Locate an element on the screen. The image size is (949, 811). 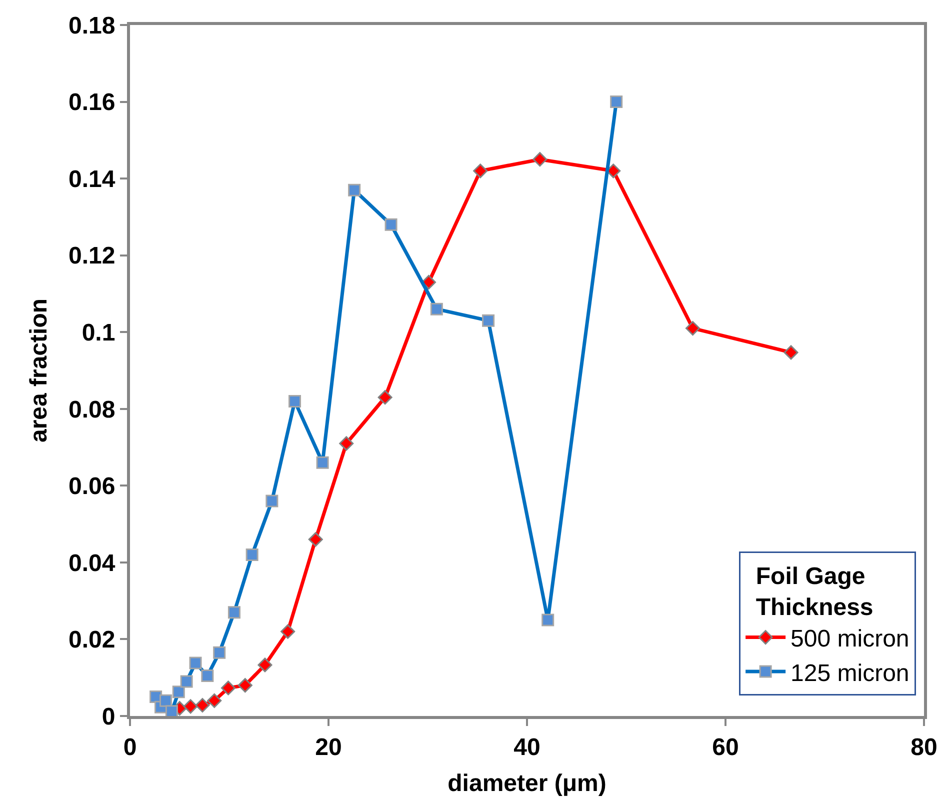
y-tick-label: 0.02 is located at coordinates (92, 640).